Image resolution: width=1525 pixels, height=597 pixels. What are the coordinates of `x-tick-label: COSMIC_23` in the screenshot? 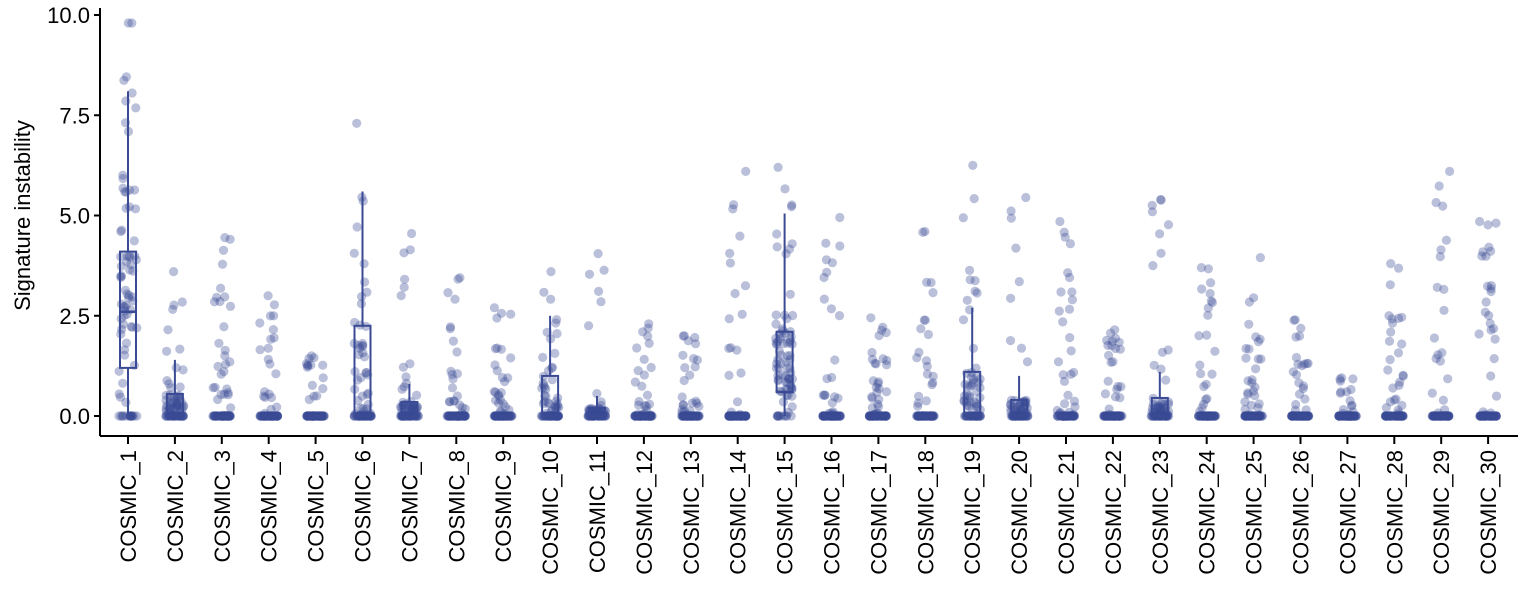 It's located at (1160, 512).